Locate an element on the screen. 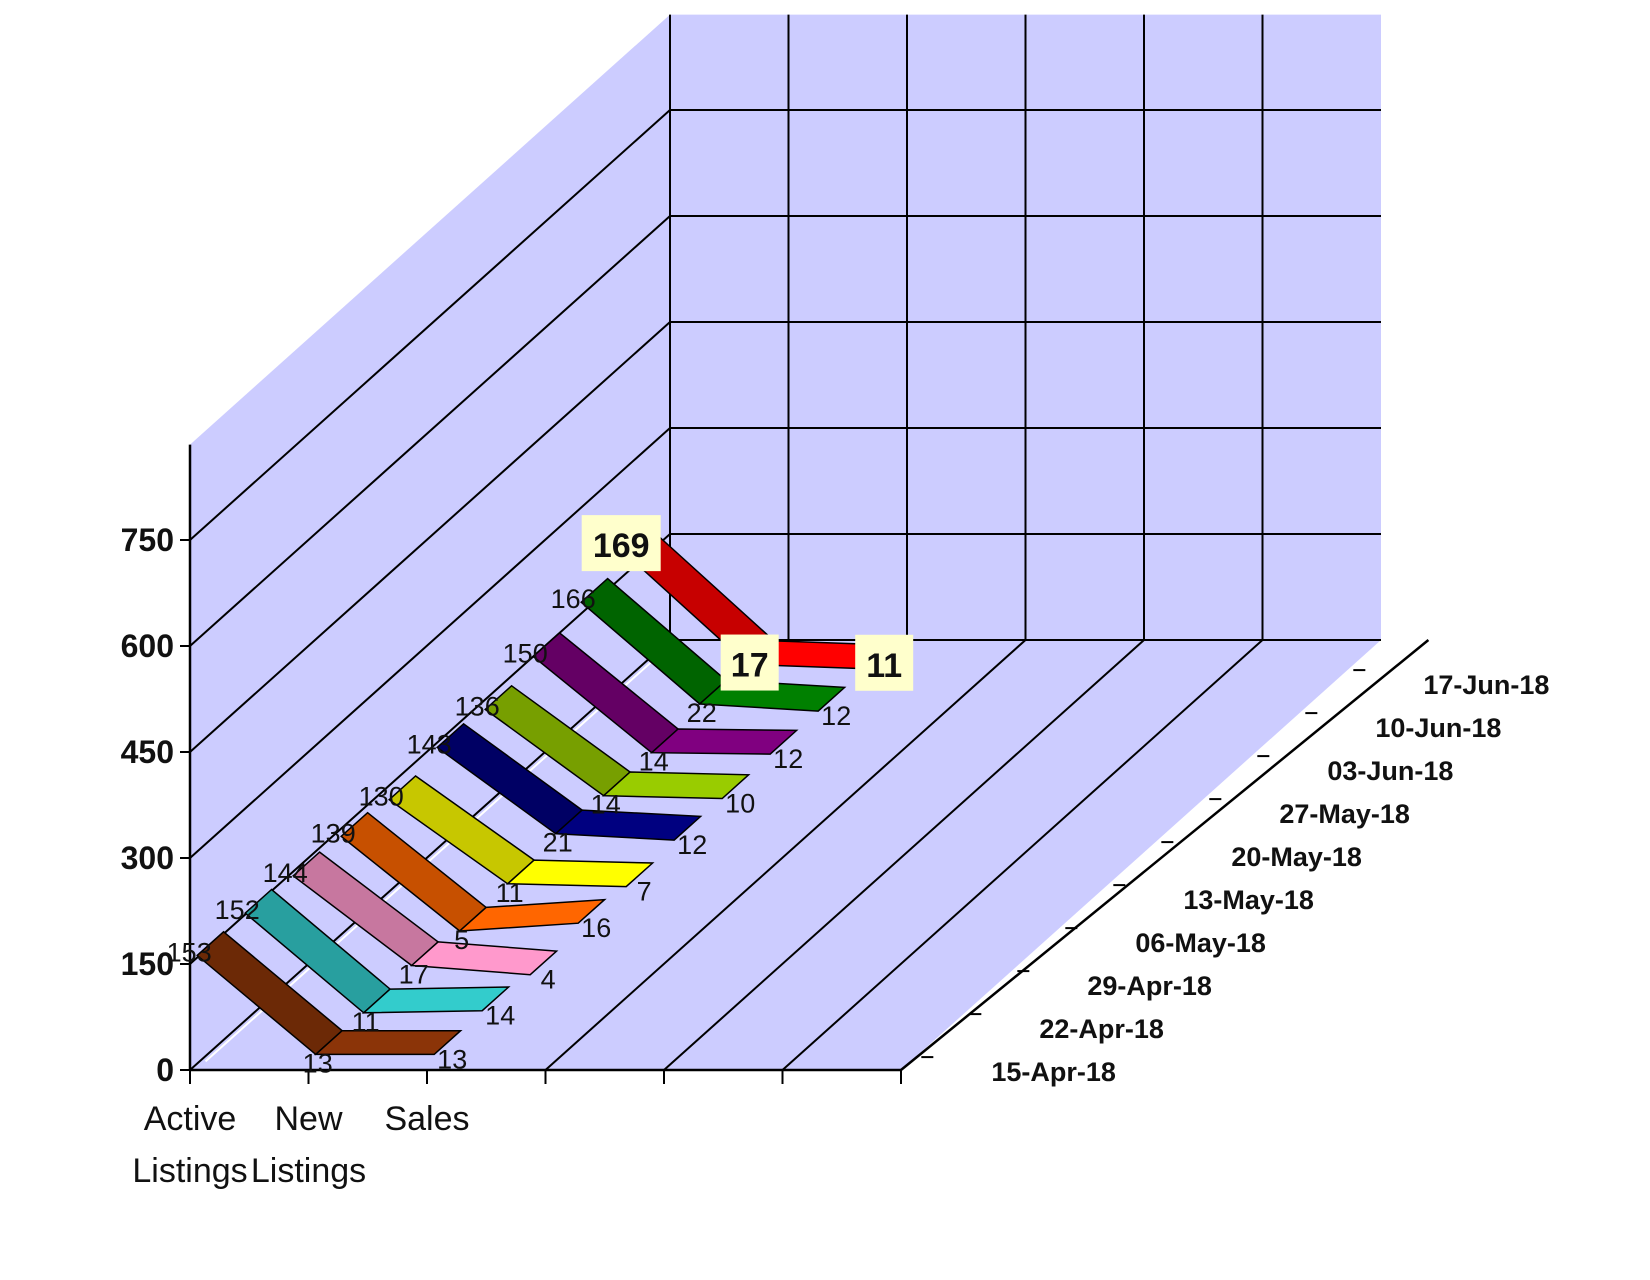 Image resolution: width=1650 pixels, height=1280 pixels. x-category-label: Active Listings is located at coordinates (189, 1145).